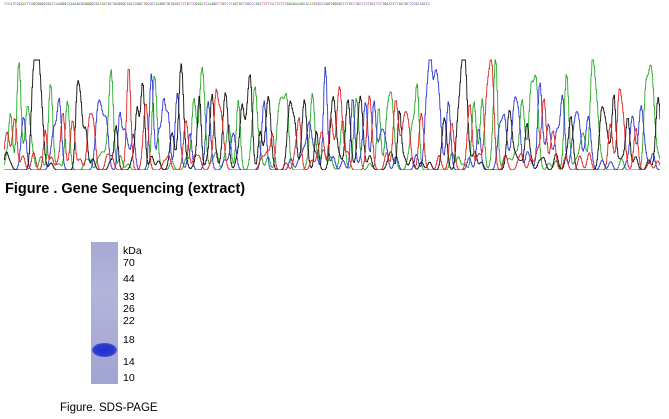 Image resolution: width=669 pixels, height=419 pixels. Describe the element at coordinates (129, 279) in the screenshot. I see `marker-label-44: 44` at that location.